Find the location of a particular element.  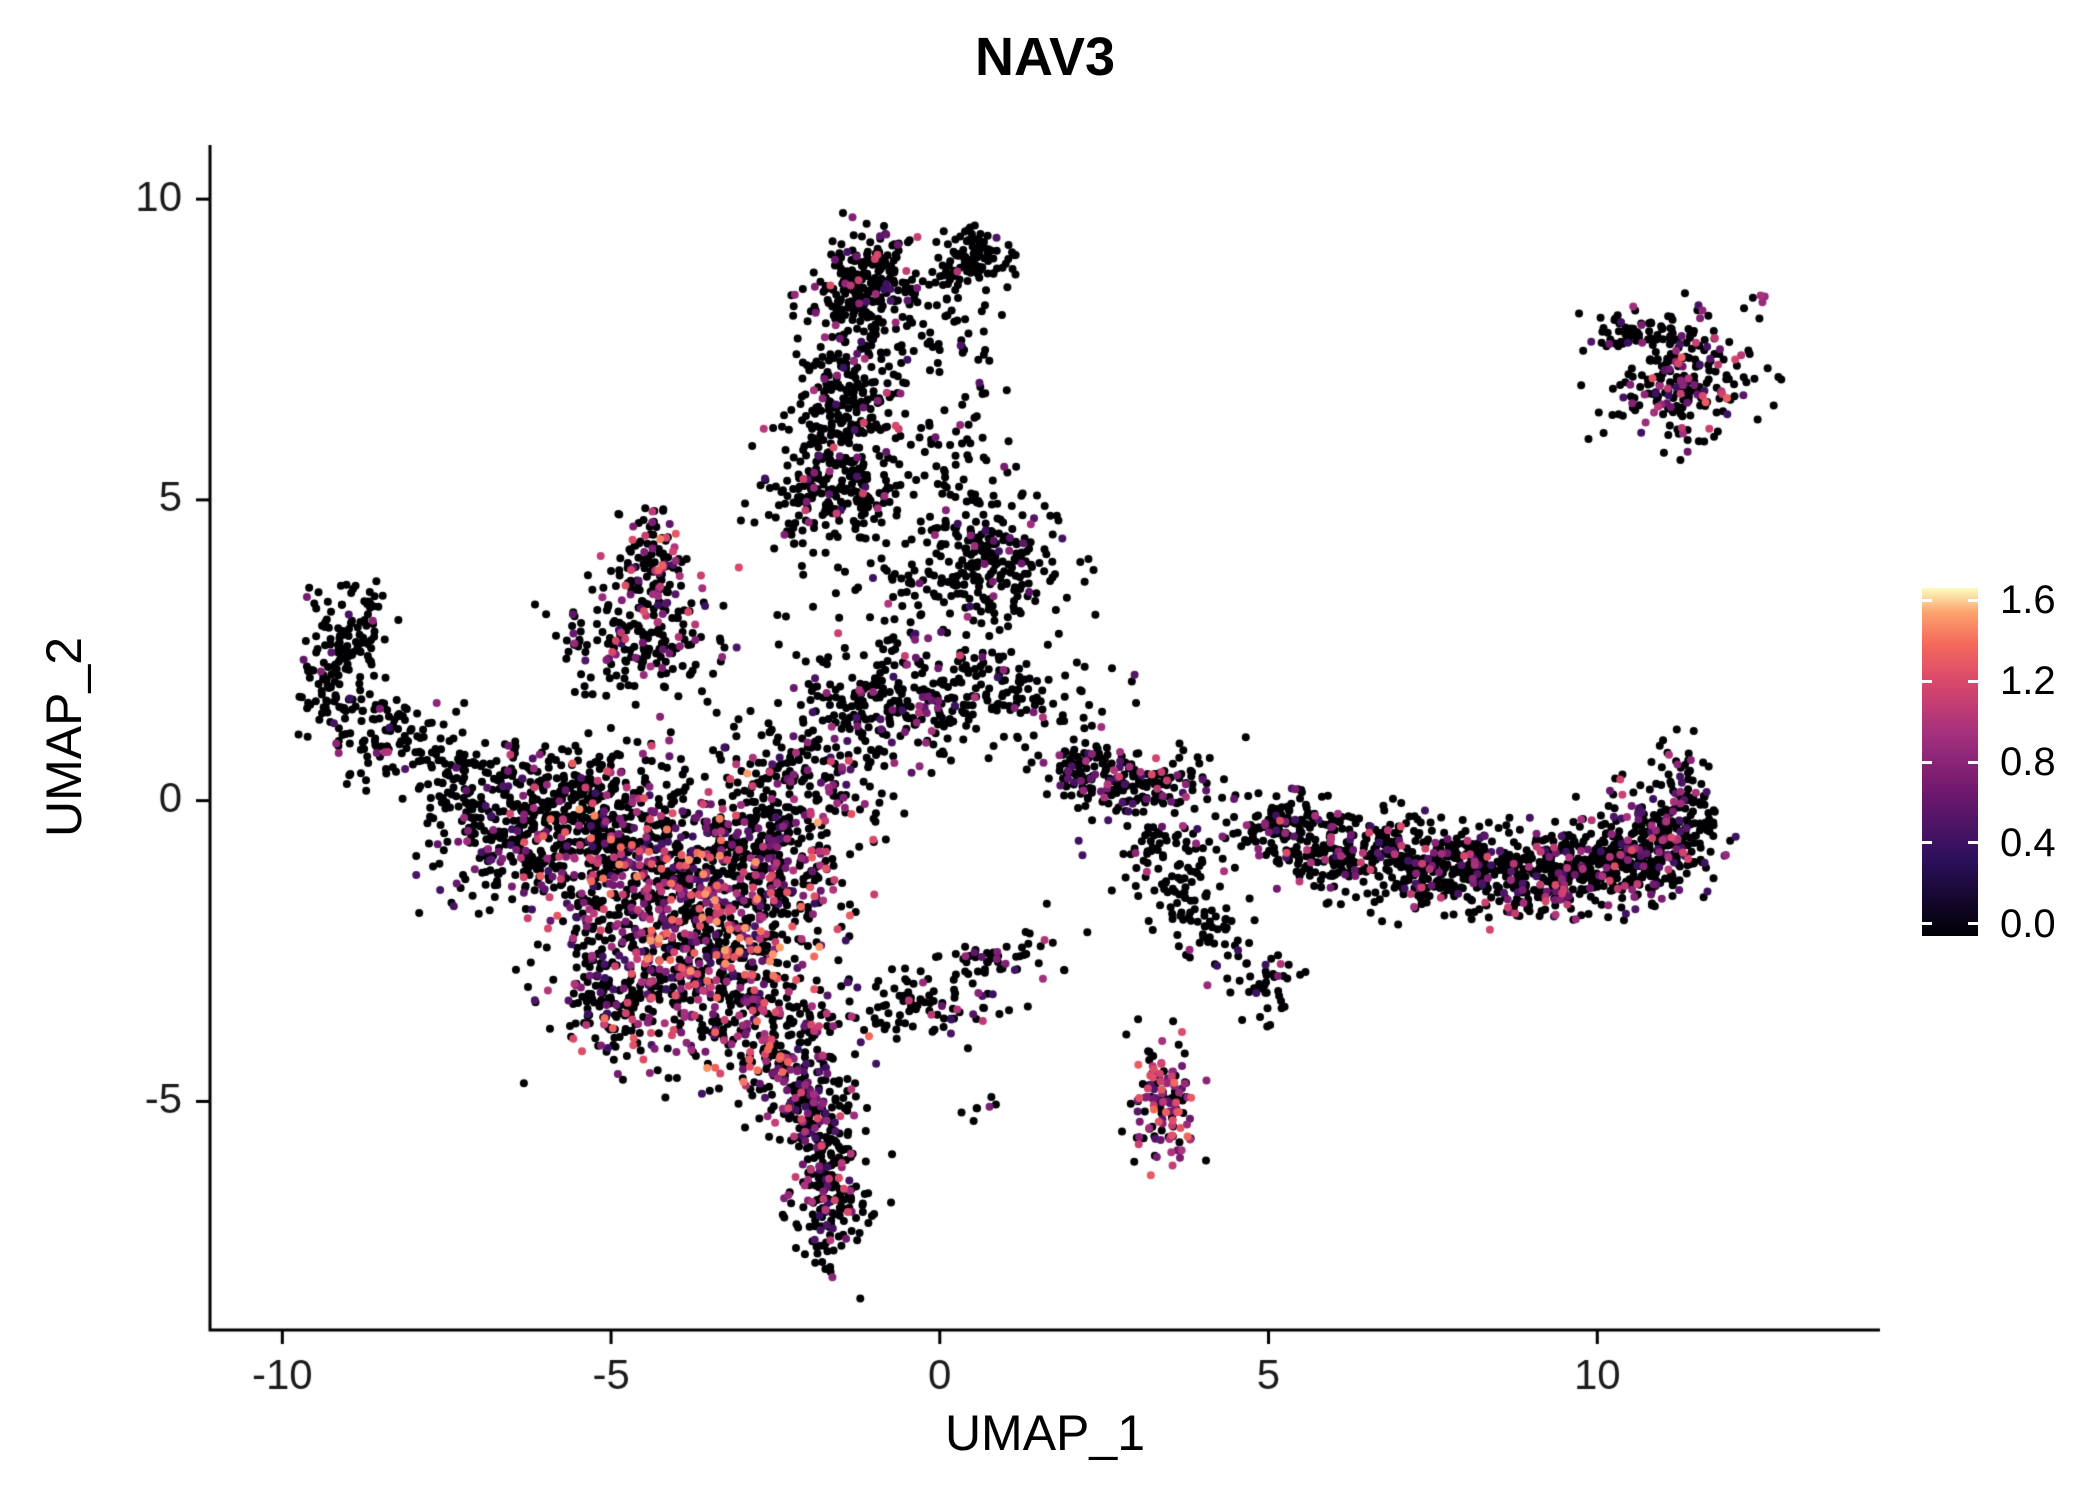

y-axis-label: UMAP_2 is located at coordinates (64, 737).